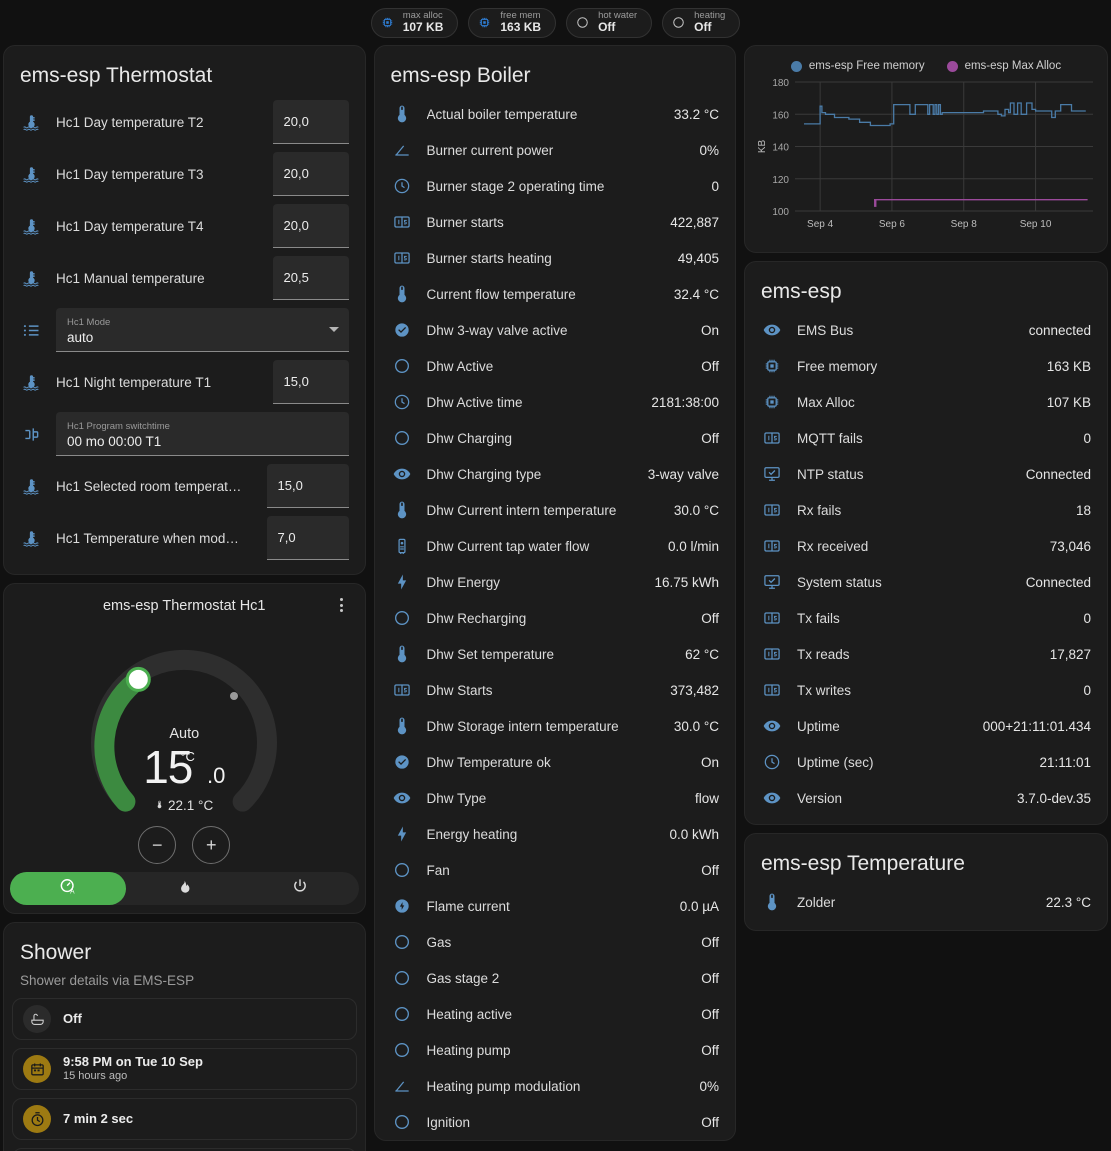 Image resolution: width=1111 pixels, height=1151 pixels. What do you see at coordinates (555, 1014) in the screenshot?
I see `entity-row: Heating active Off` at bounding box center [555, 1014].